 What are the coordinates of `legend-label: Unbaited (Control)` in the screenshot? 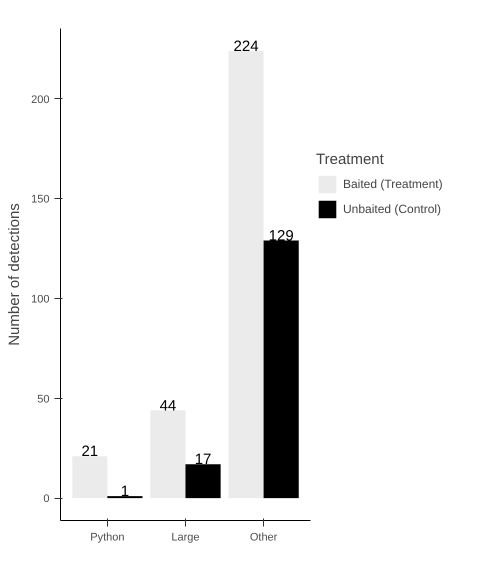 It's located at (392, 209).